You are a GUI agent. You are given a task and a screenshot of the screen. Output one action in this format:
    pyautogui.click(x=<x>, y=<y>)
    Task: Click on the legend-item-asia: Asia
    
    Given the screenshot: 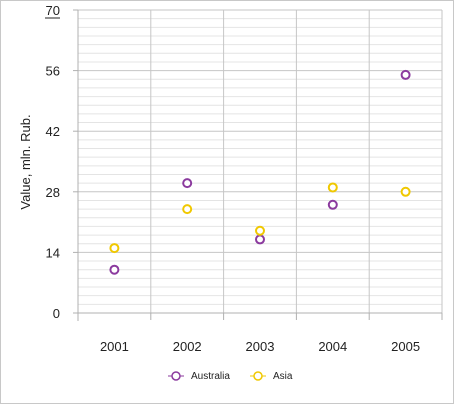 What is the action you would take?
    pyautogui.click(x=271, y=376)
    